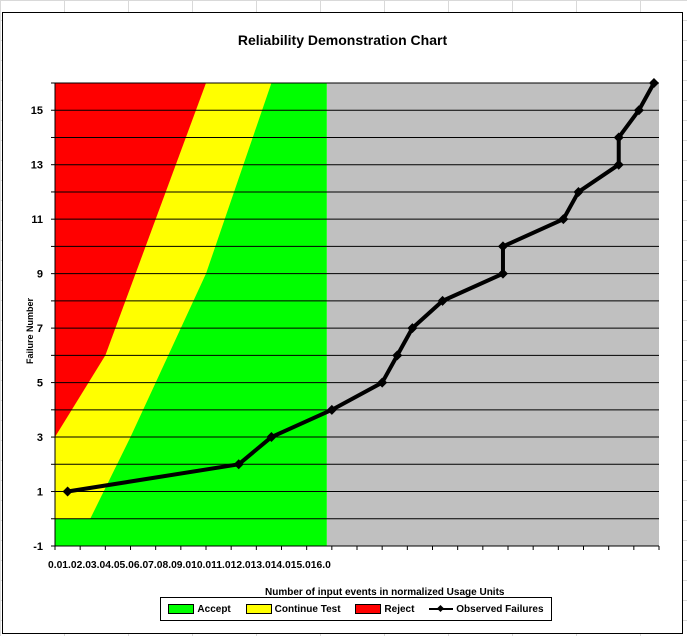 This screenshot has width=687, height=636. Describe the element at coordinates (40, 438) in the screenshot. I see `y-tick-label: 3` at that location.